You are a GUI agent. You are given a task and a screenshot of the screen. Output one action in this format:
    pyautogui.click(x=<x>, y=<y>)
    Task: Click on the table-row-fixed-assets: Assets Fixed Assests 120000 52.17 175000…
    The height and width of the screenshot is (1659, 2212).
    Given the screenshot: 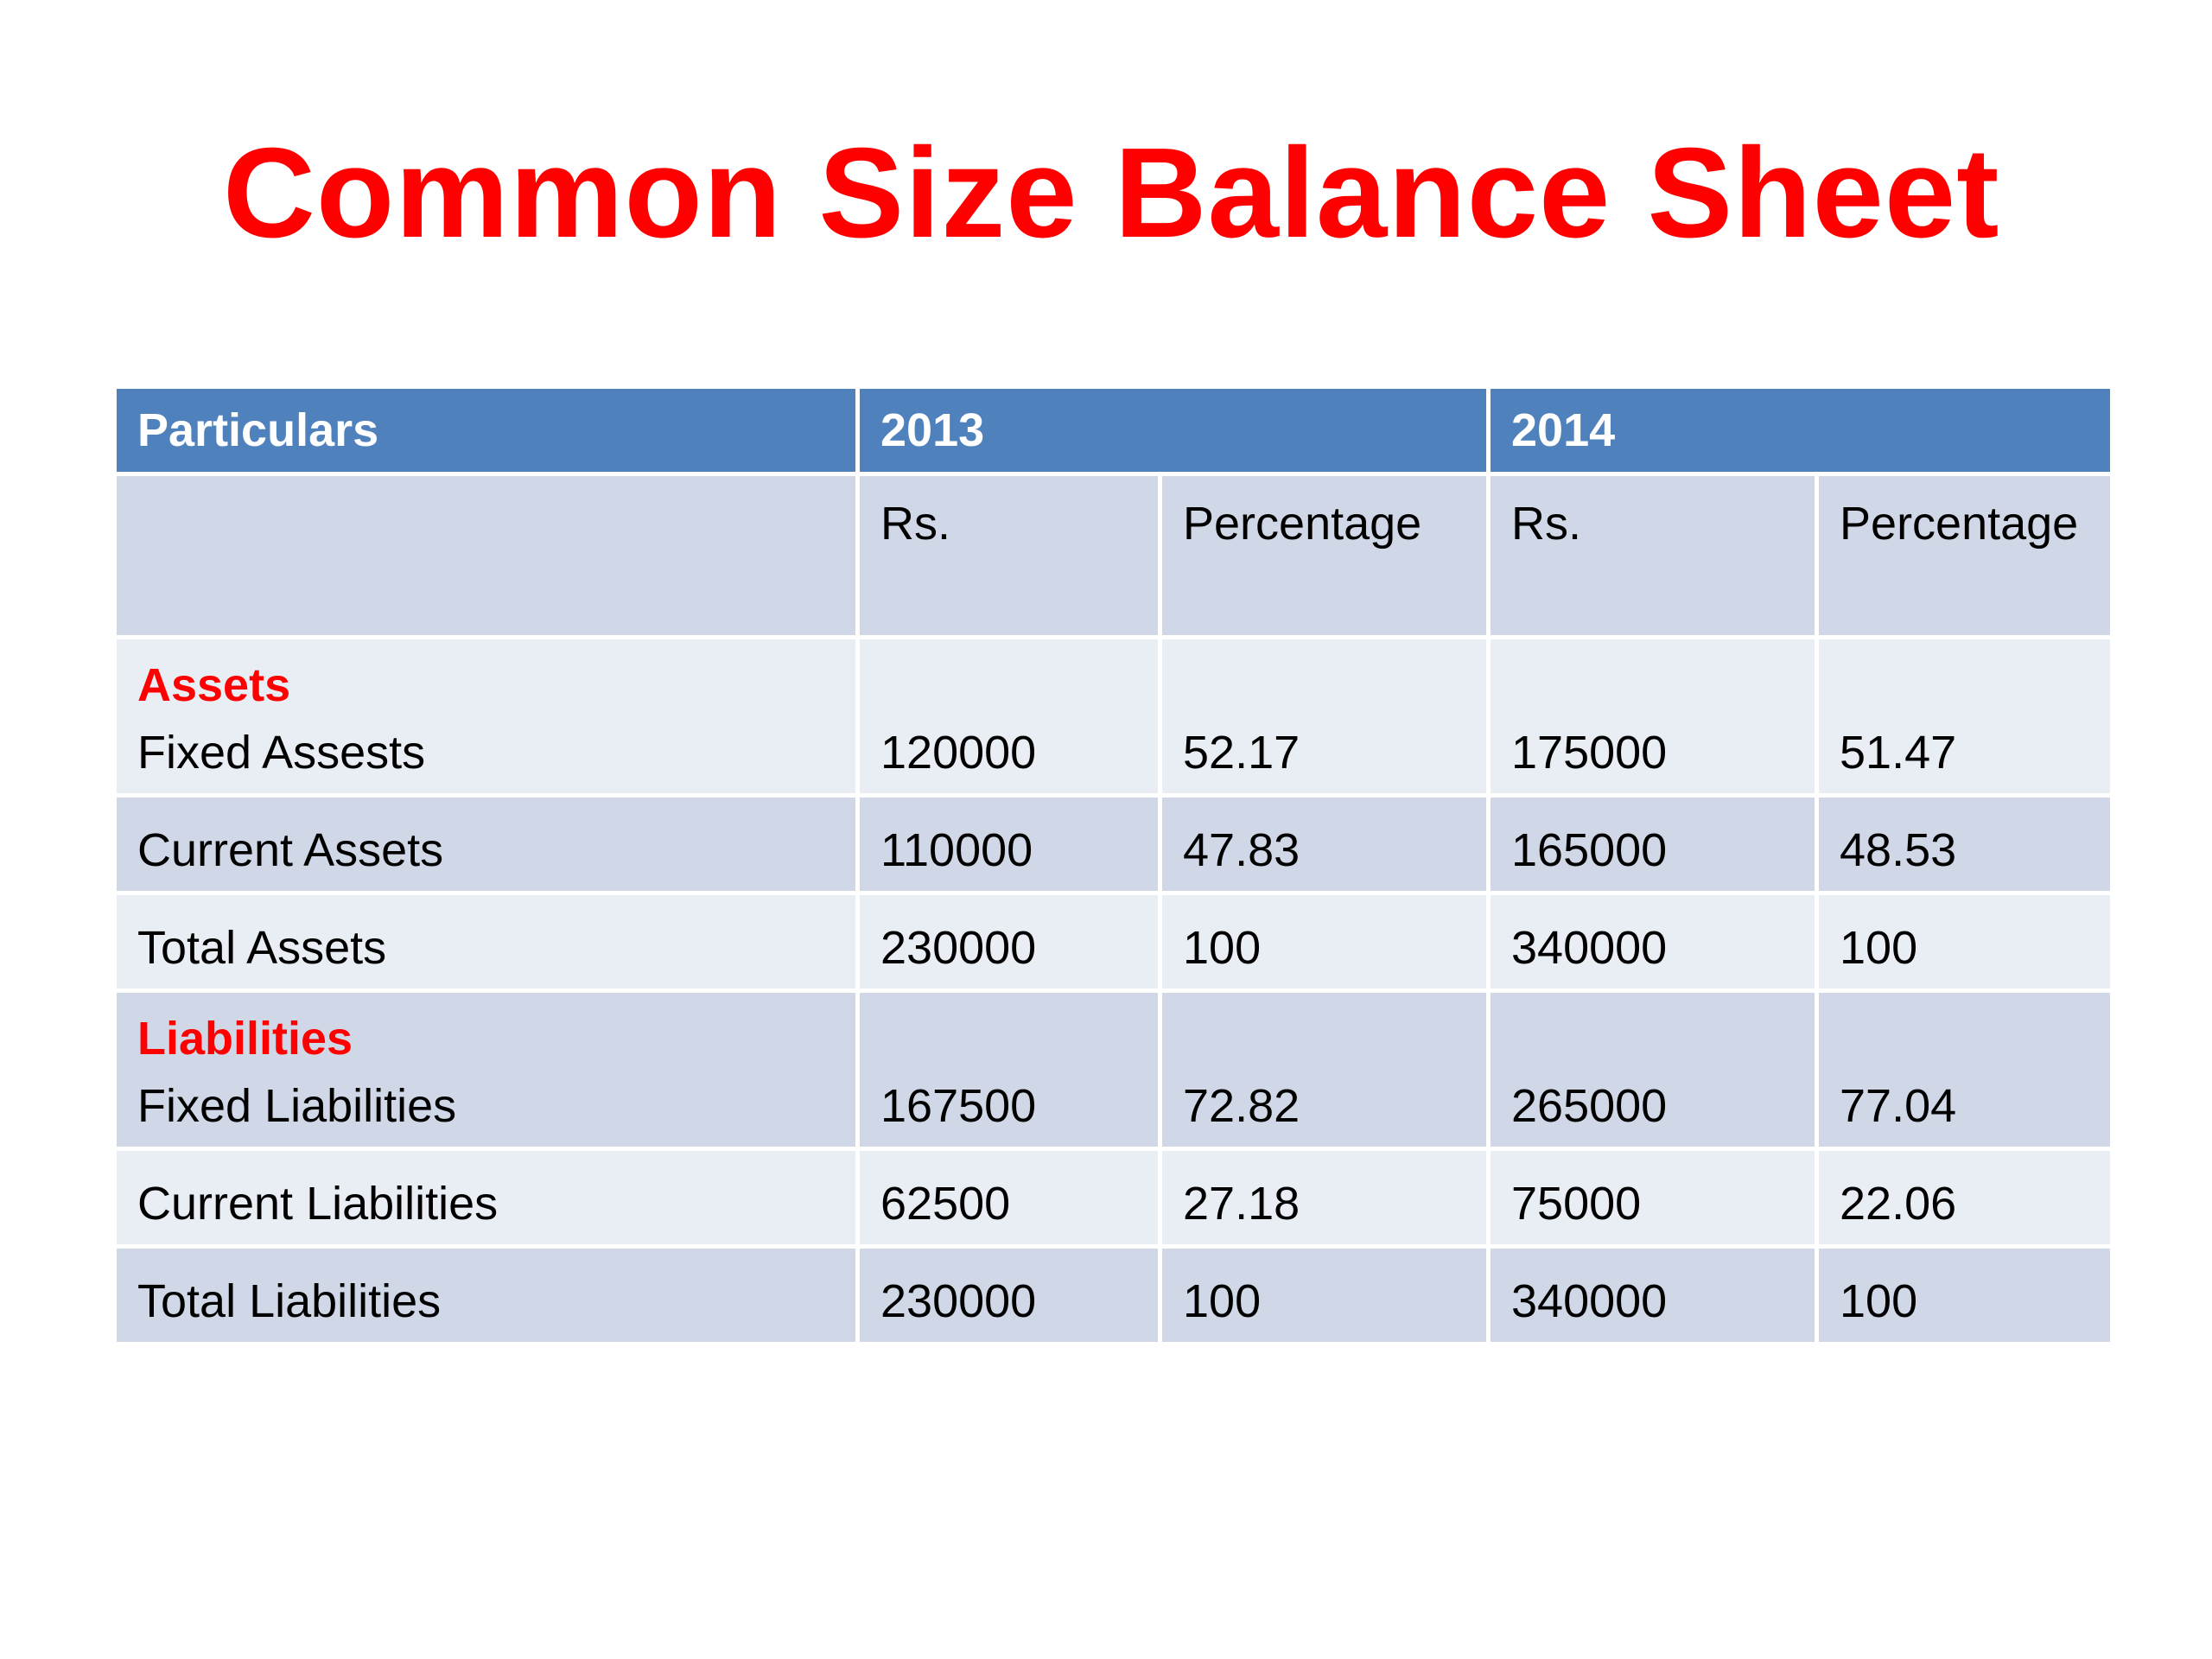 What is the action you would take?
    pyautogui.click(x=1113, y=716)
    